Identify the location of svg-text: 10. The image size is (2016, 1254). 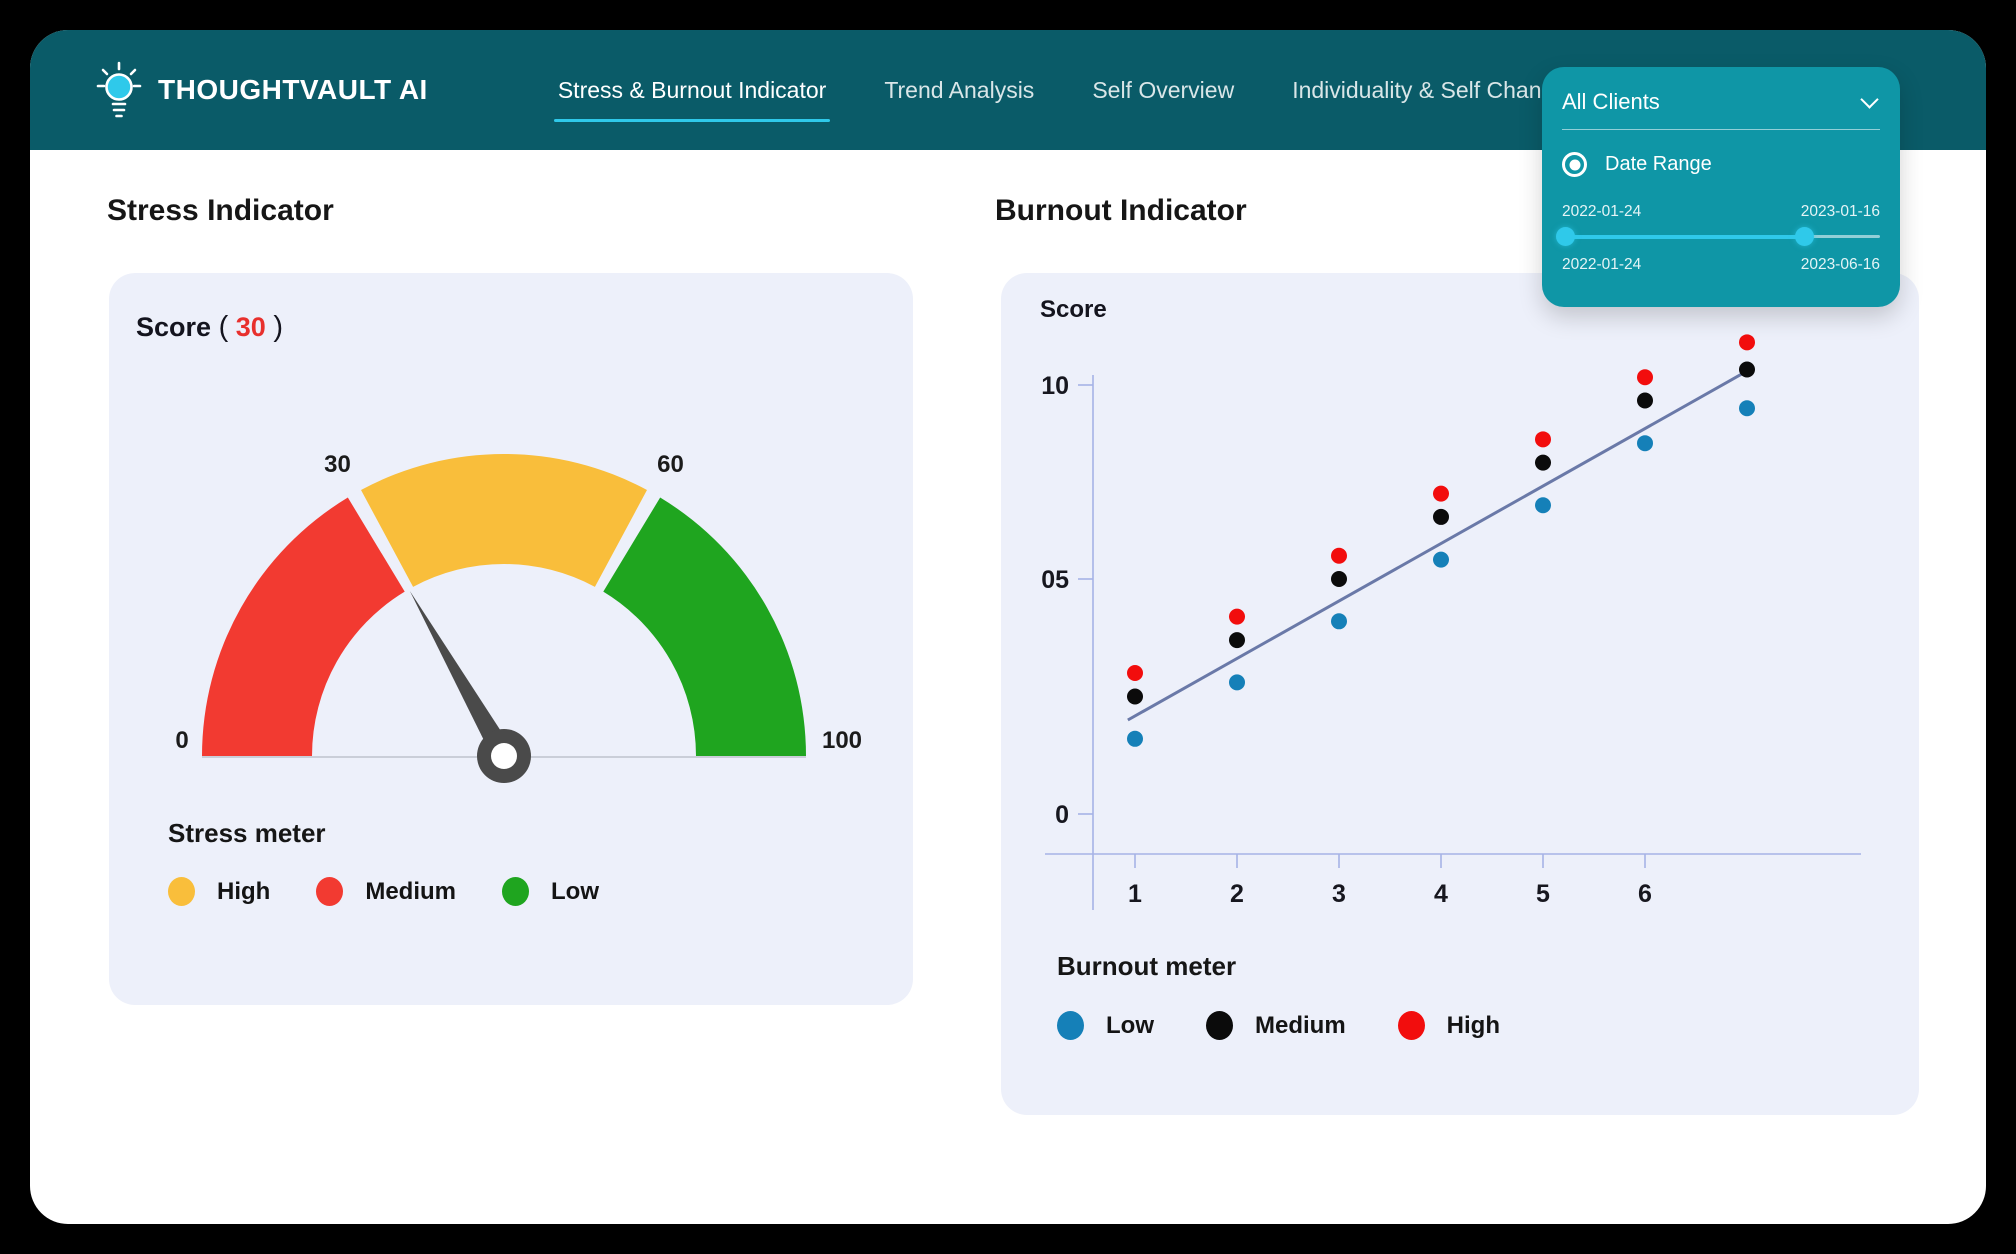
(1055, 386).